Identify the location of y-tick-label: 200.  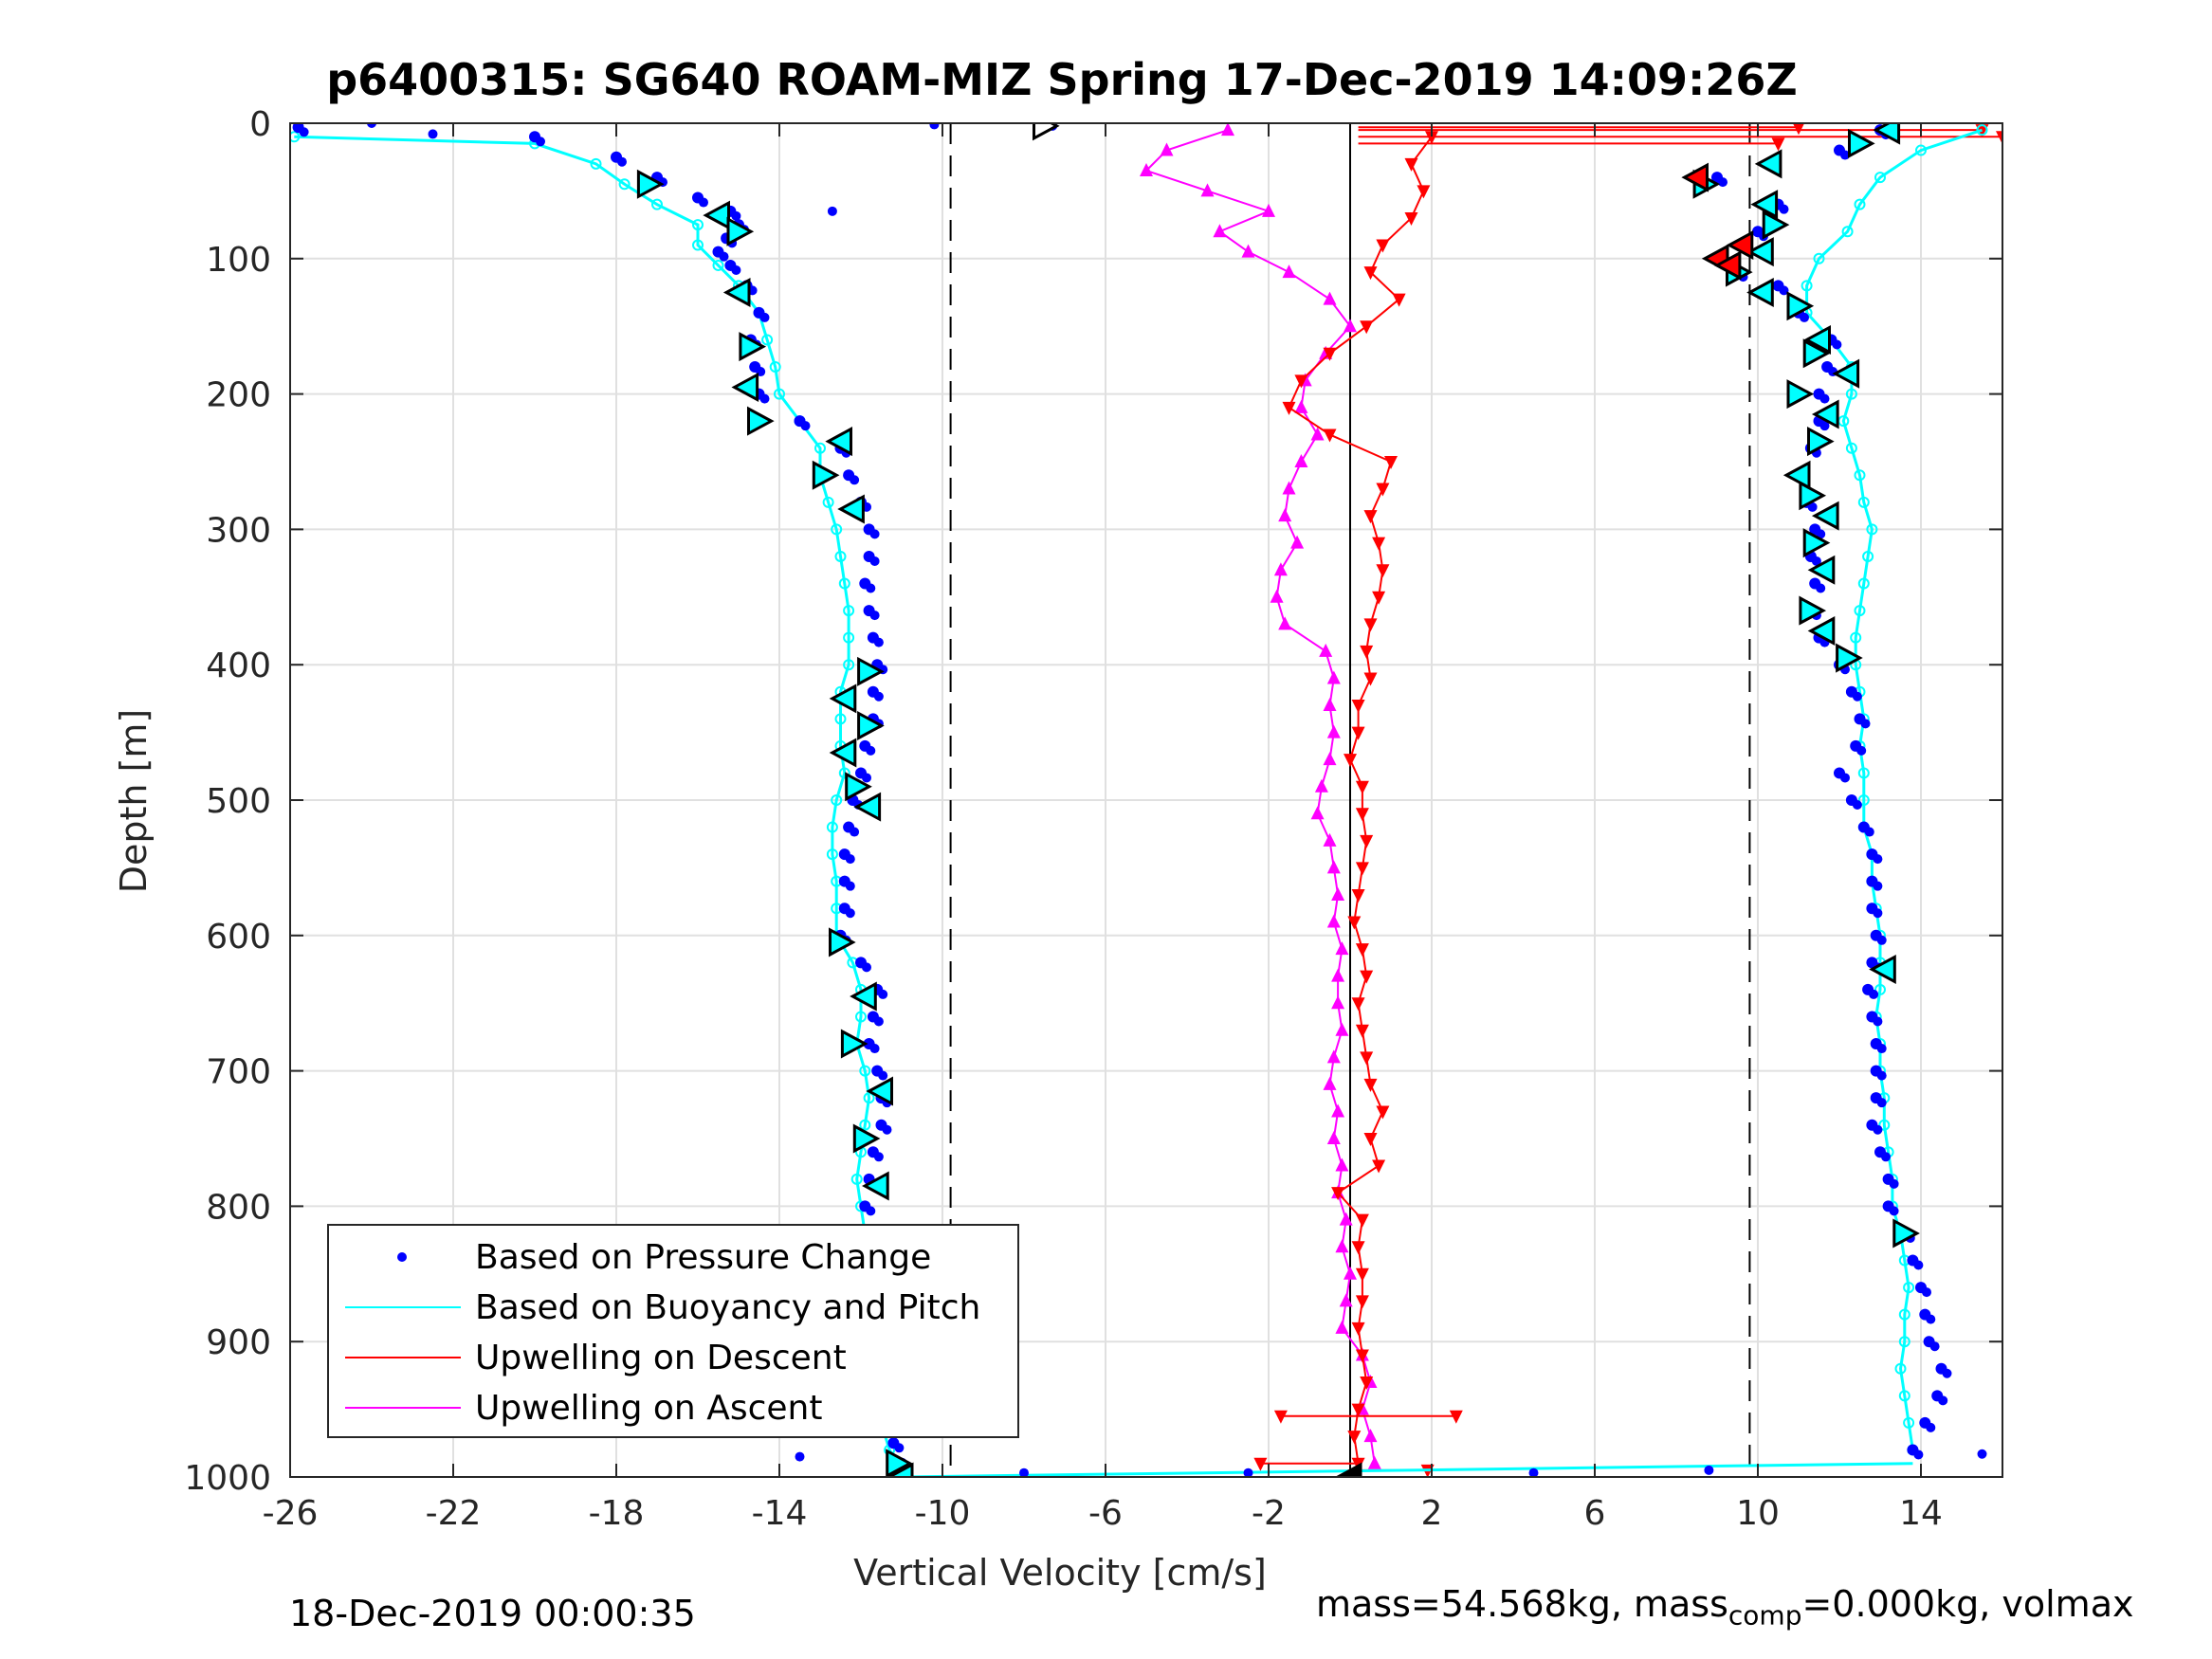
(238, 395).